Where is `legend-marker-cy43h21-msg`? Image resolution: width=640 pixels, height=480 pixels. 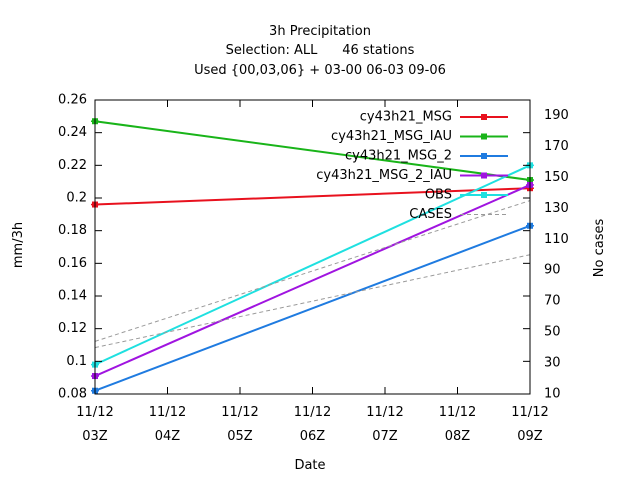
legend-marker-cy43h21-msg is located at coordinates (484, 117).